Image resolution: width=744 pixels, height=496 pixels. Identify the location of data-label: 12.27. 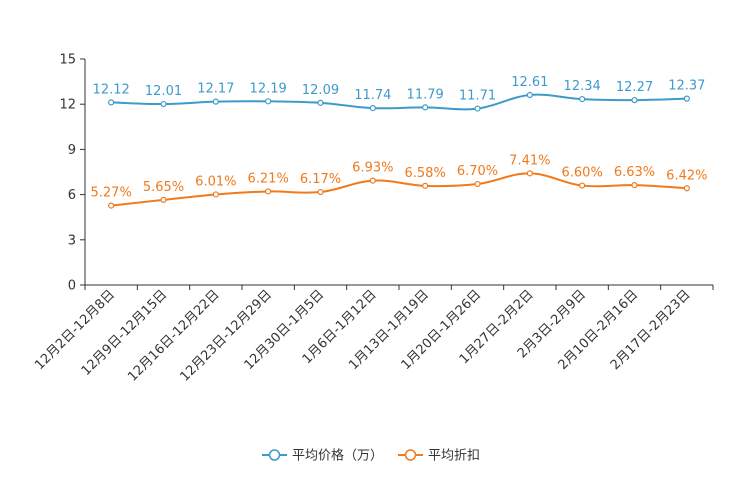
(634, 87).